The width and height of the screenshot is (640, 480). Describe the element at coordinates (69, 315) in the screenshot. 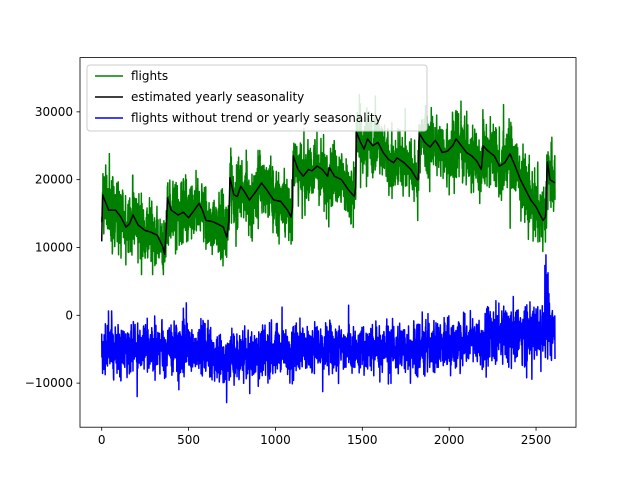

I see `y-tick-label: 0` at that location.